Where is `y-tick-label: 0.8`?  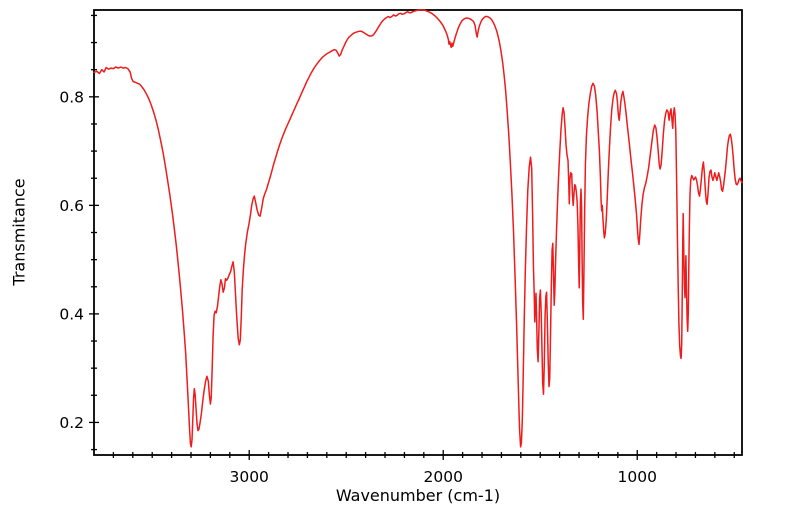
y-tick-label: 0.8 is located at coordinates (71, 97).